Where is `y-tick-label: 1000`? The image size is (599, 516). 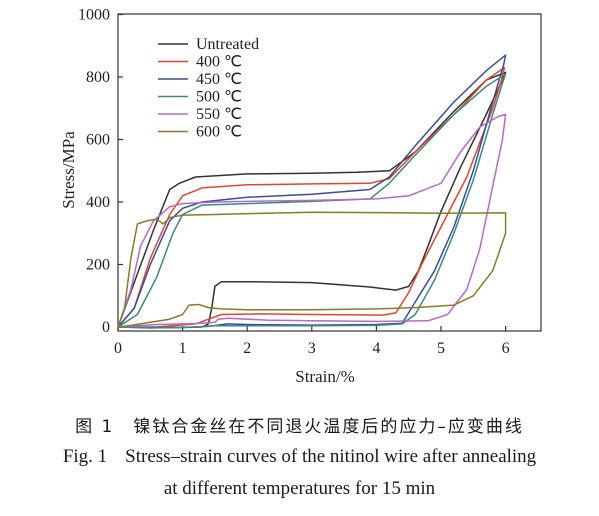 y-tick-label: 1000 is located at coordinates (94, 15).